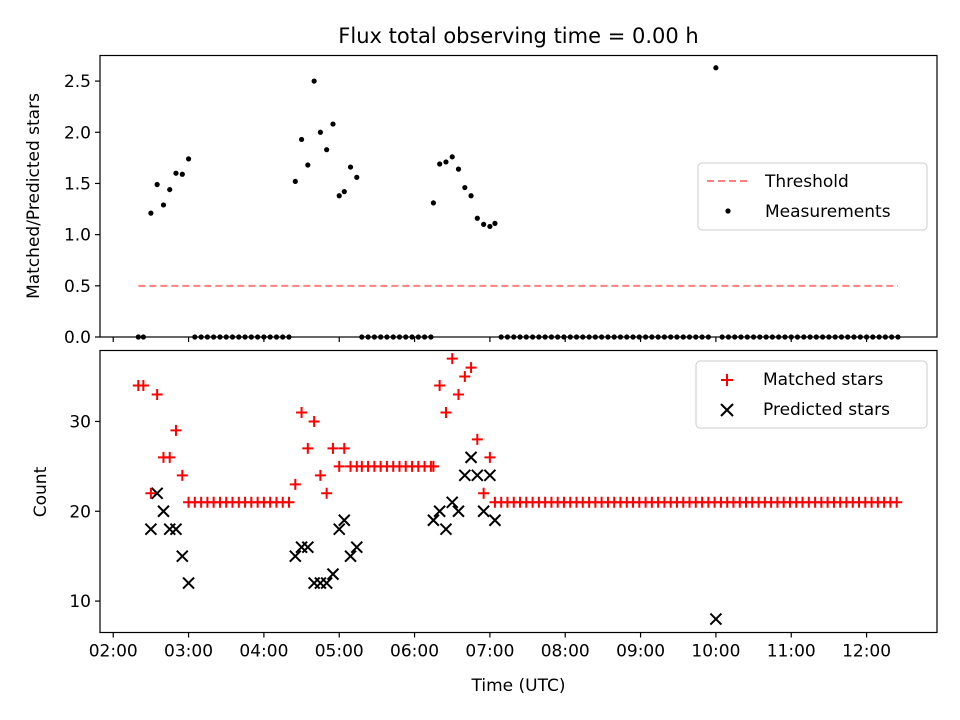  What do you see at coordinates (806, 182) in the screenshot?
I see `legend-threshold-label: Threshold` at bounding box center [806, 182].